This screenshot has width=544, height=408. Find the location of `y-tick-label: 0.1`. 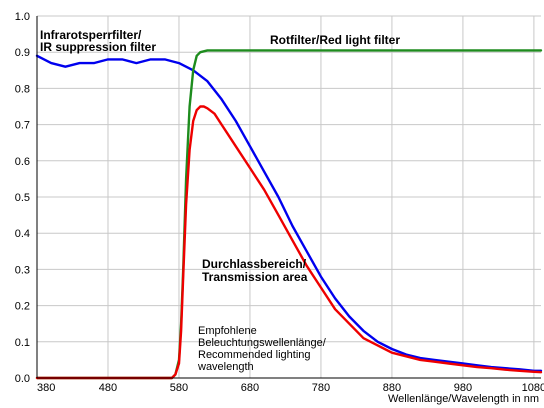

y-tick-label: 0.1 is located at coordinates (22, 343).